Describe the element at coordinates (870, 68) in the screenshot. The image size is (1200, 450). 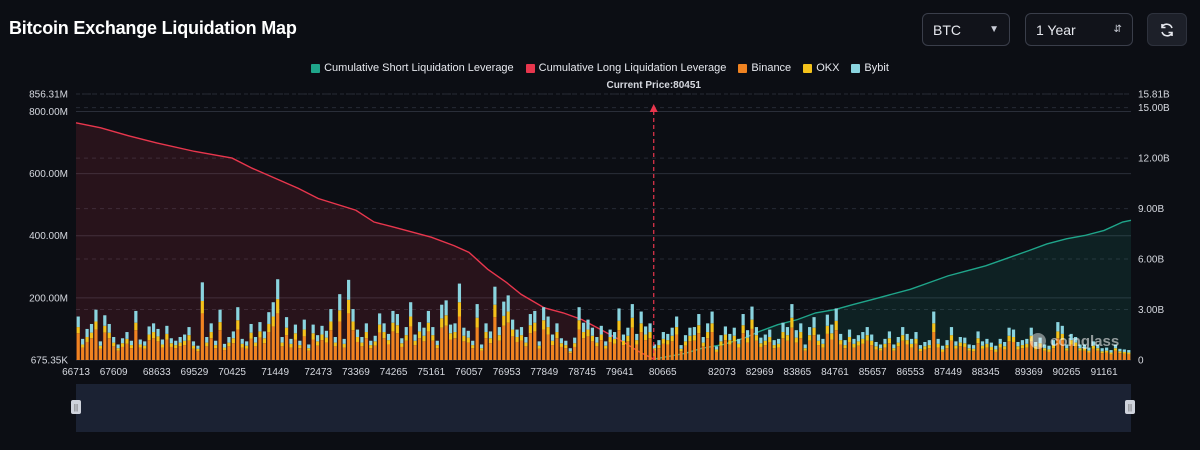
I see `legend-item: Bybit` at that location.